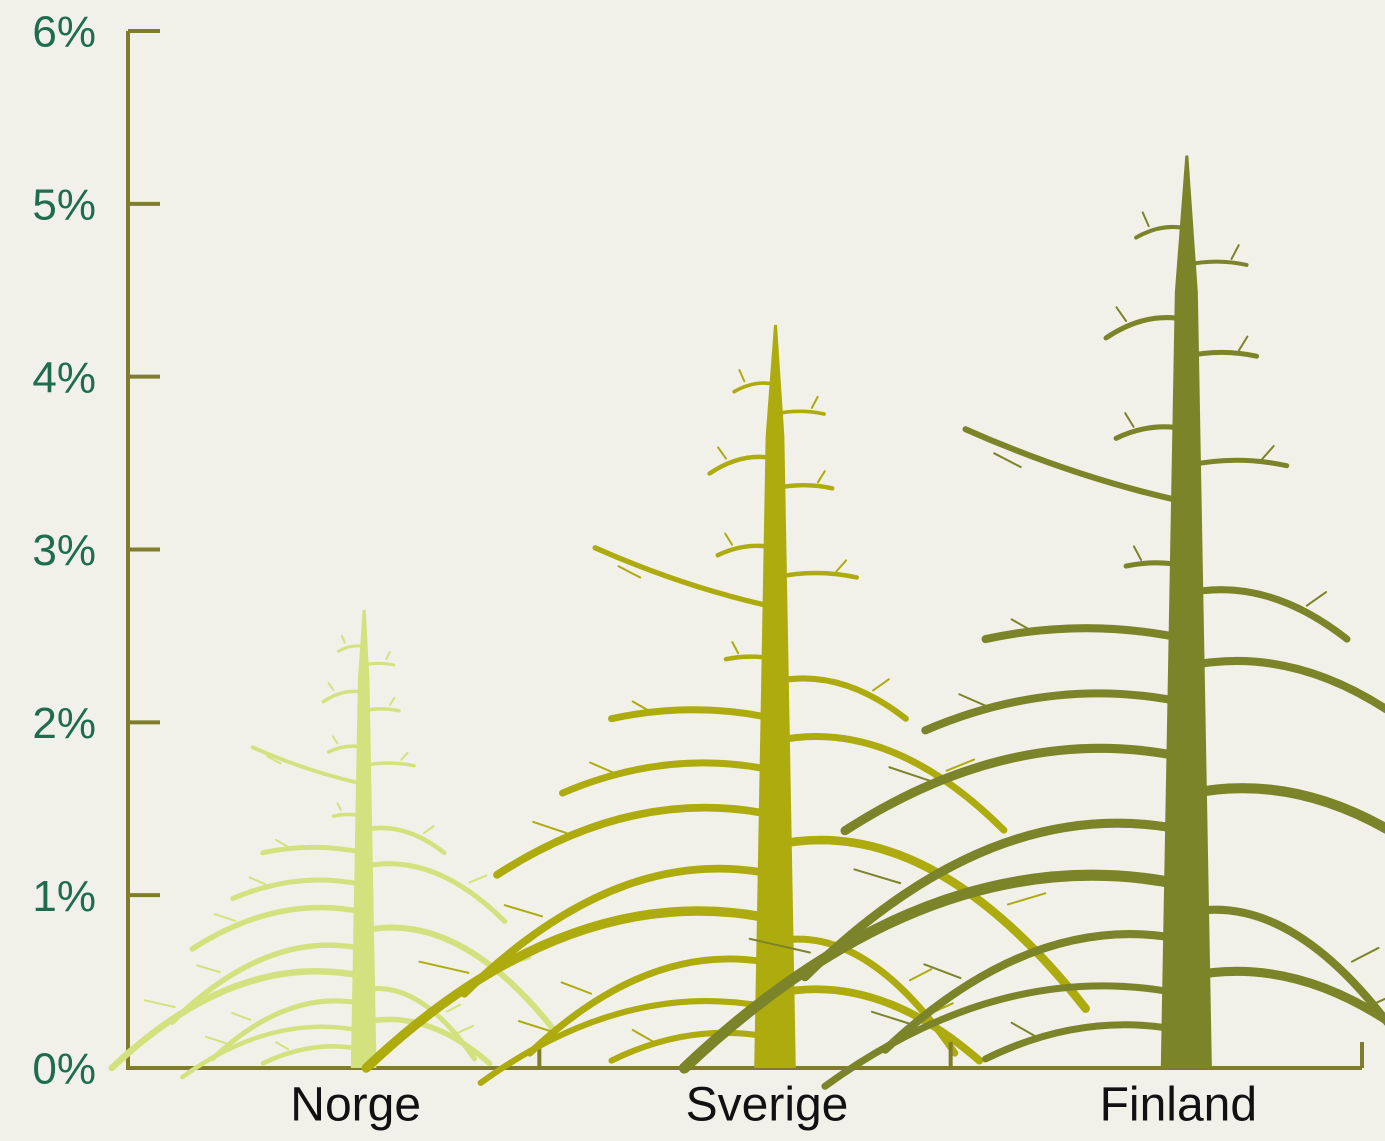  I want to click on tree-bar, so click(333, 844).